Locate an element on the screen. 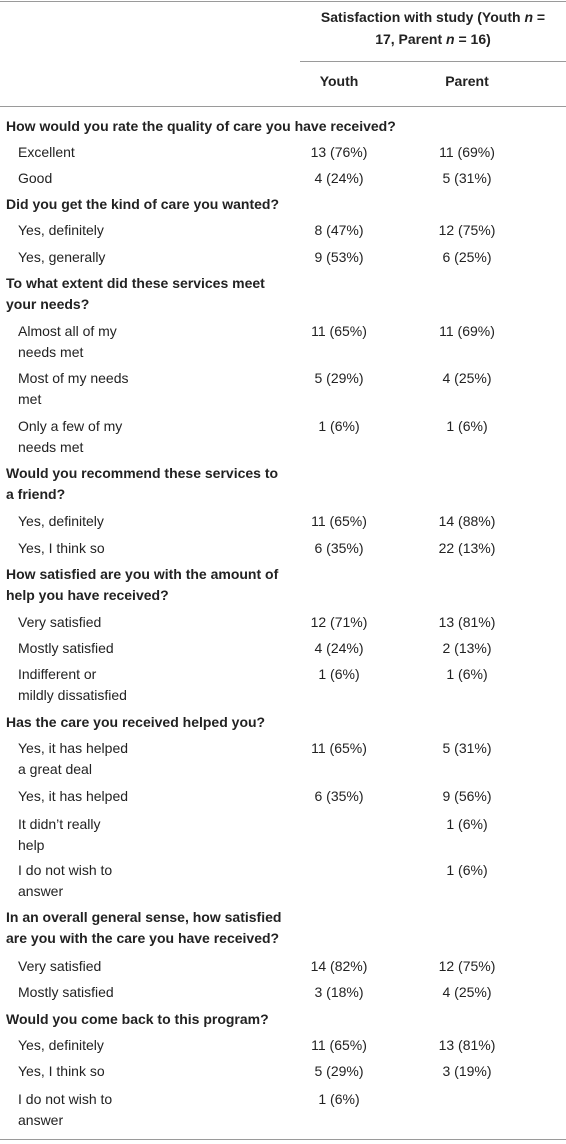 The height and width of the screenshot is (1144, 566). parent-value: 2 (13%) is located at coordinates (467, 648).